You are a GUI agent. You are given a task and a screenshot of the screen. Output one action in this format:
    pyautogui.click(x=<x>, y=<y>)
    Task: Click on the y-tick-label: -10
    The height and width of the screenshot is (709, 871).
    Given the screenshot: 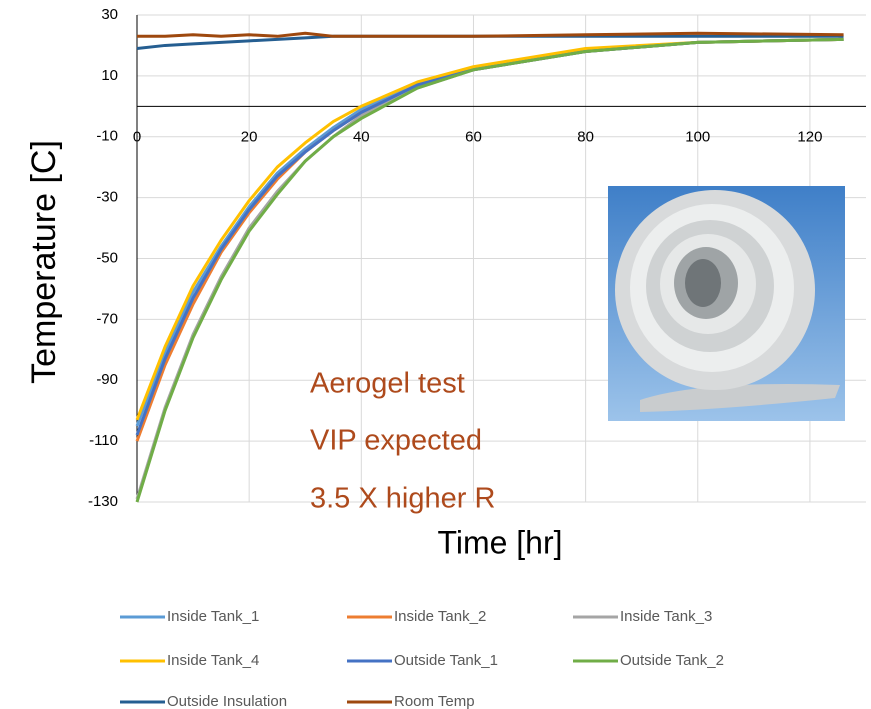 What is the action you would take?
    pyautogui.click(x=107, y=136)
    